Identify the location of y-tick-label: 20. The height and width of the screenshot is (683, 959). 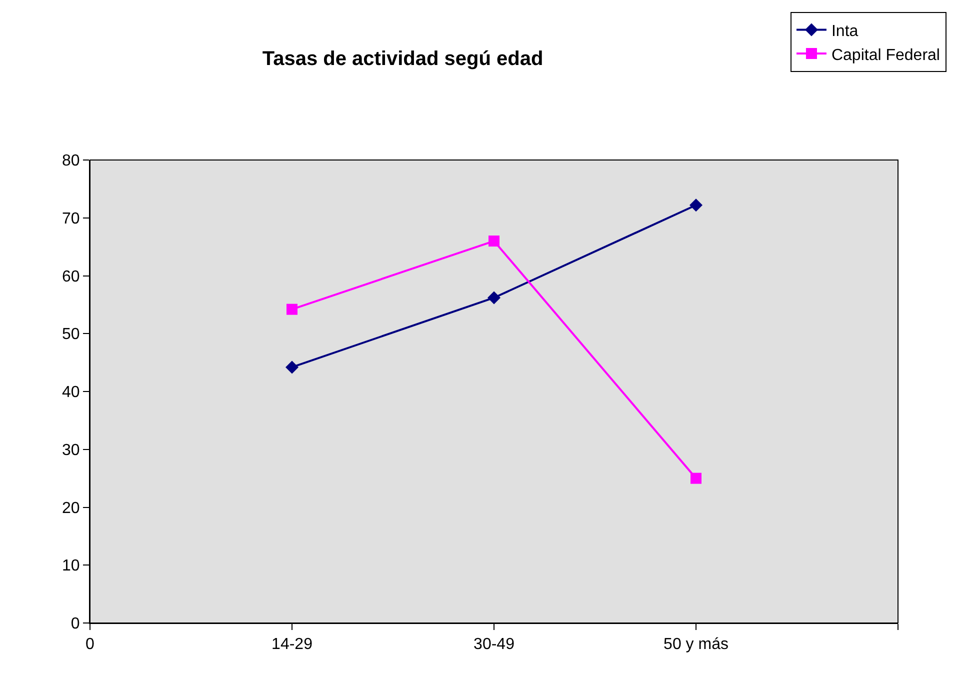
(71, 508).